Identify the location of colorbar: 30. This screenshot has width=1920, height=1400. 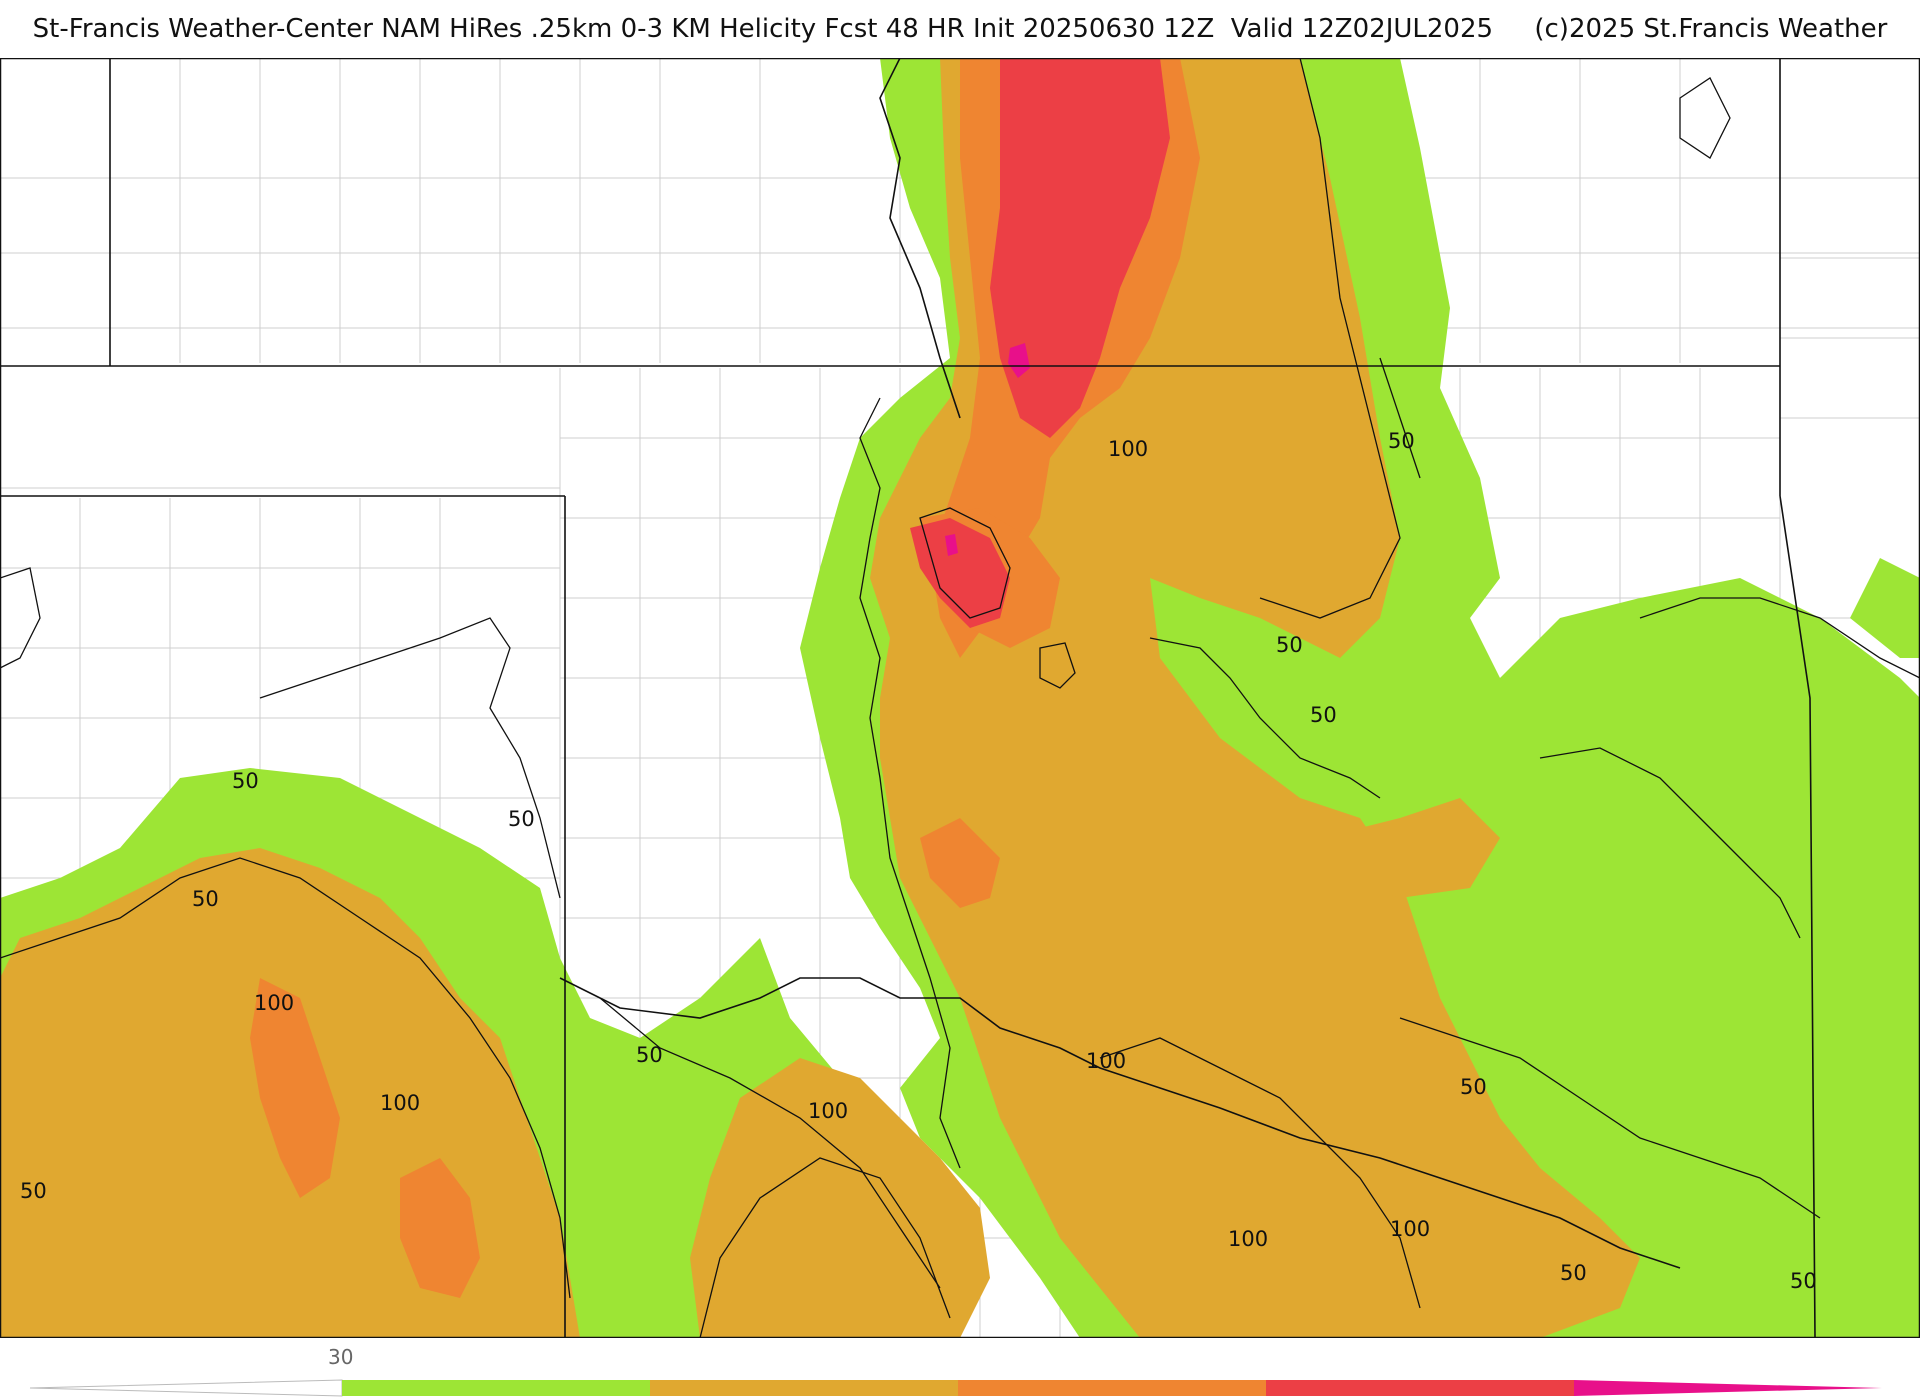
(955, 1371).